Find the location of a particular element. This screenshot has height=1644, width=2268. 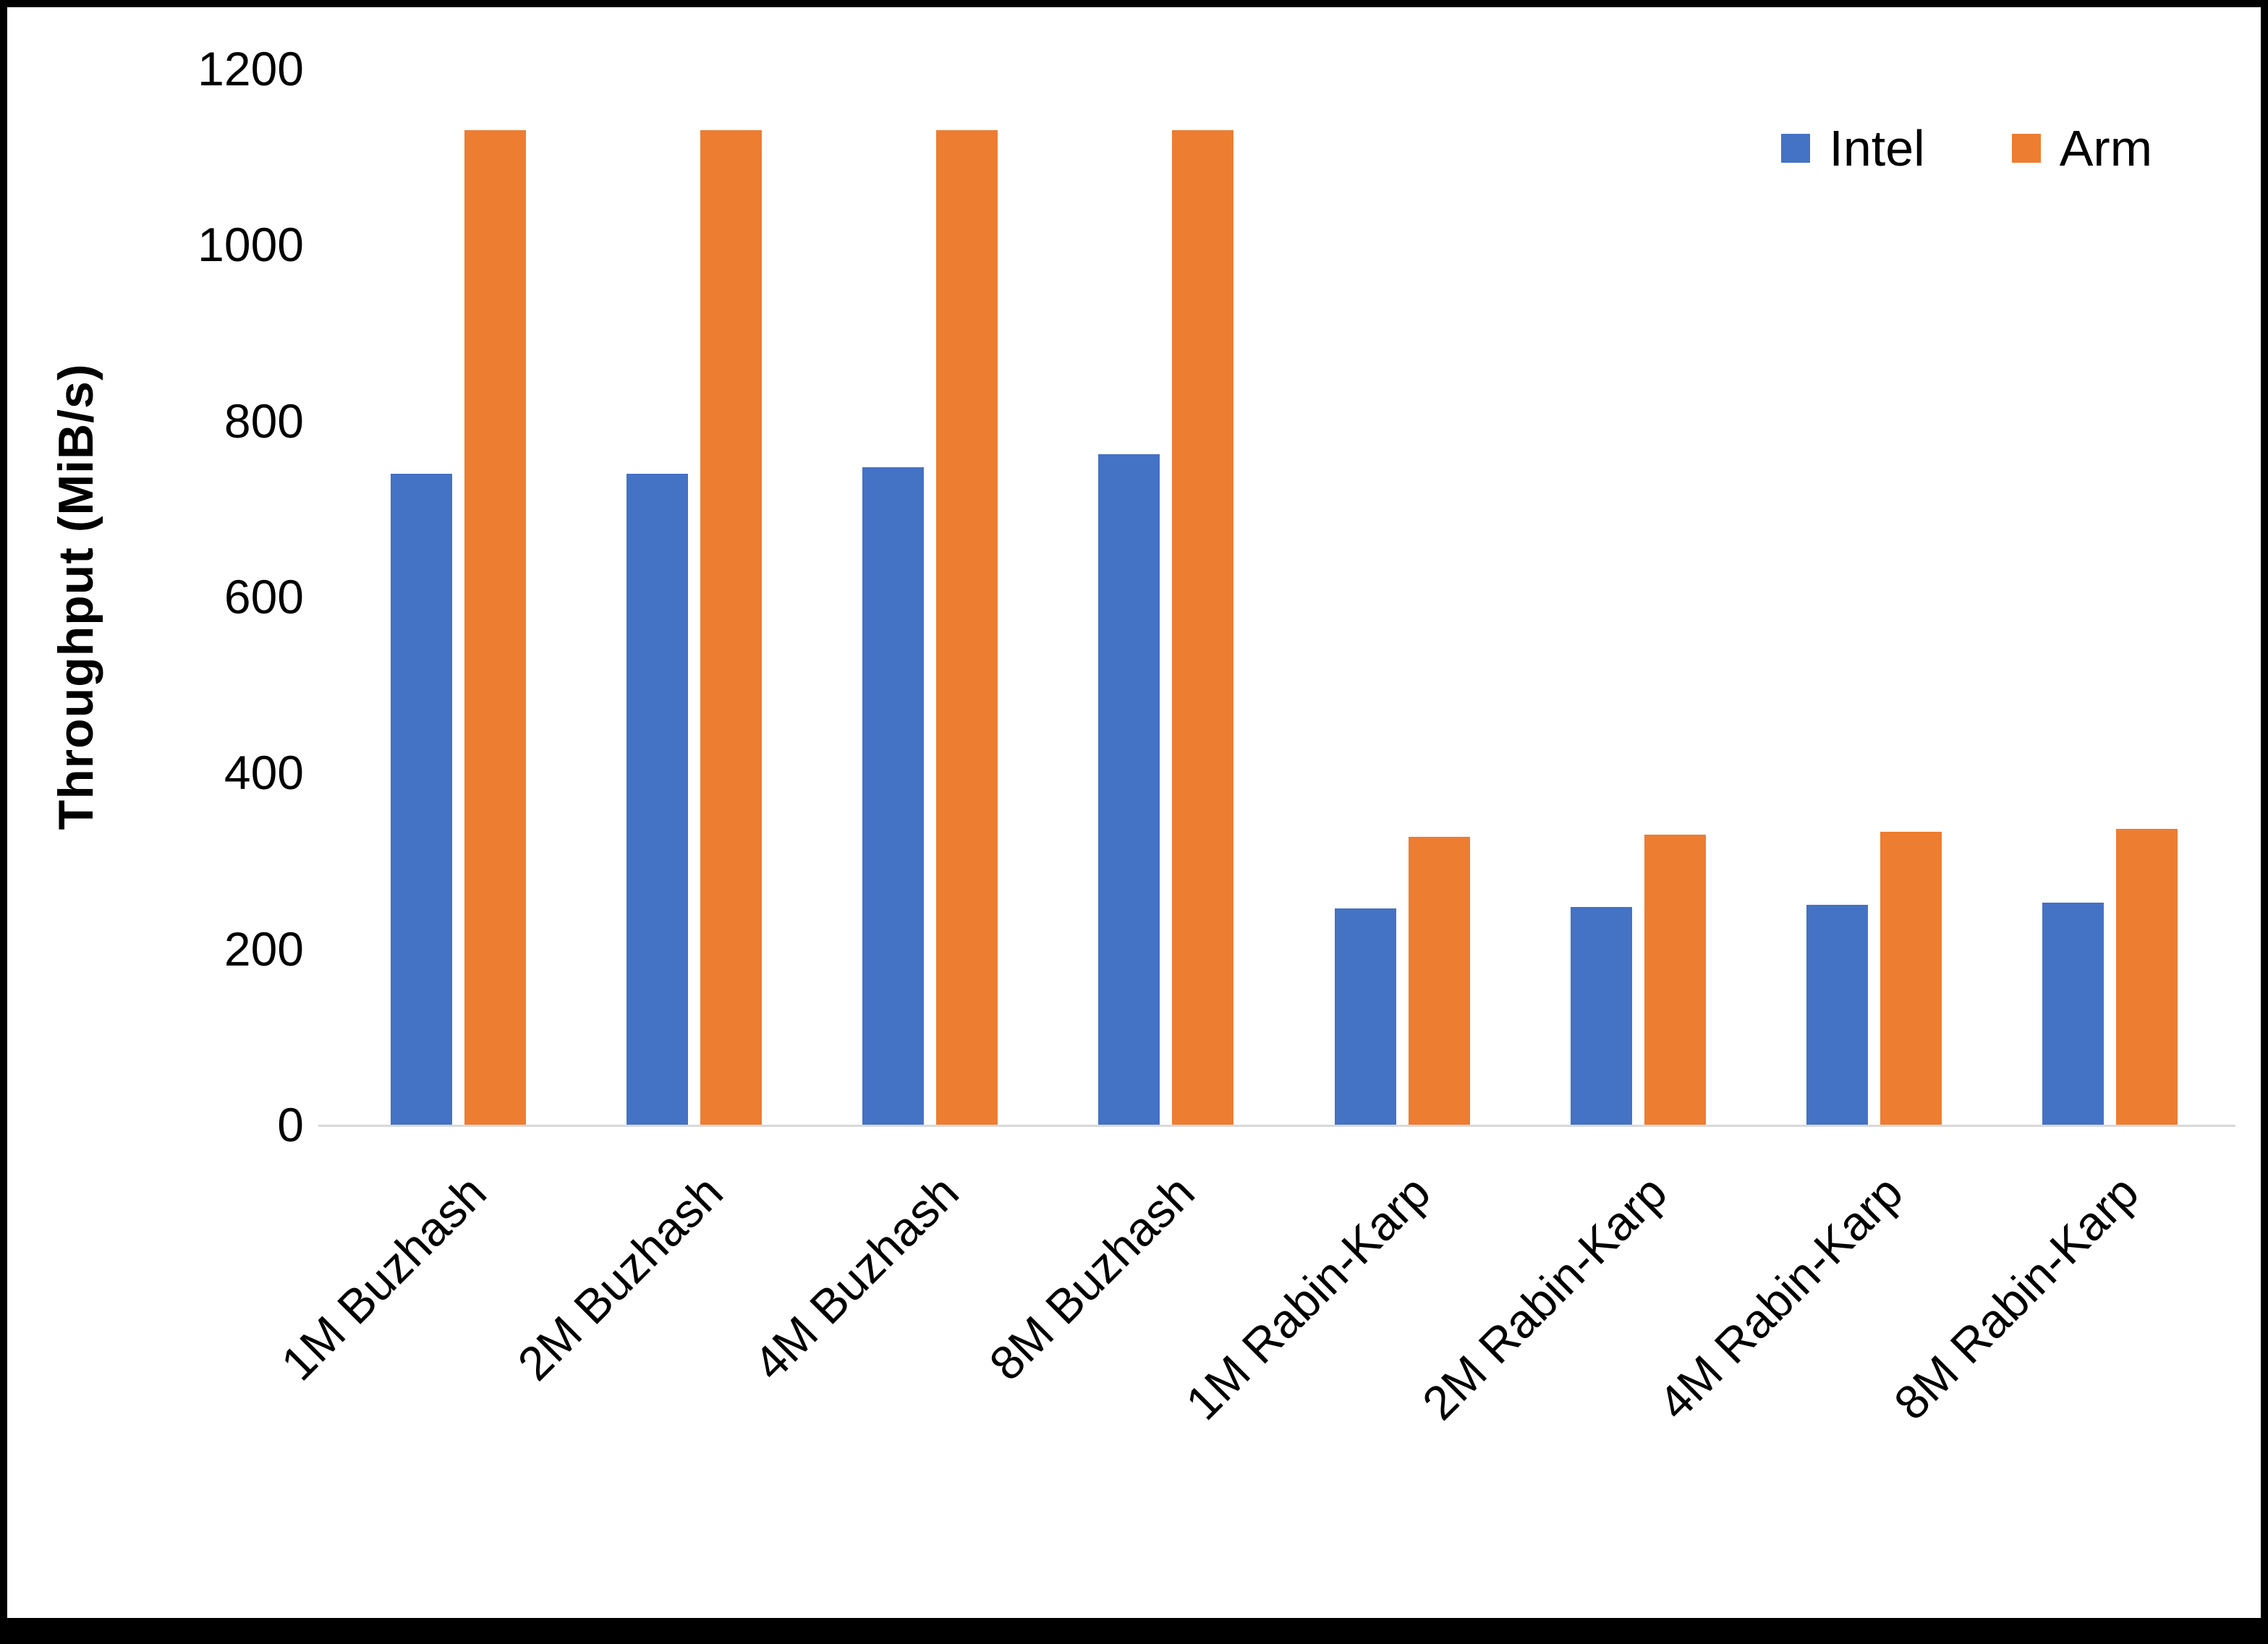

y-axis-tick: 200 is located at coordinates (264, 948).